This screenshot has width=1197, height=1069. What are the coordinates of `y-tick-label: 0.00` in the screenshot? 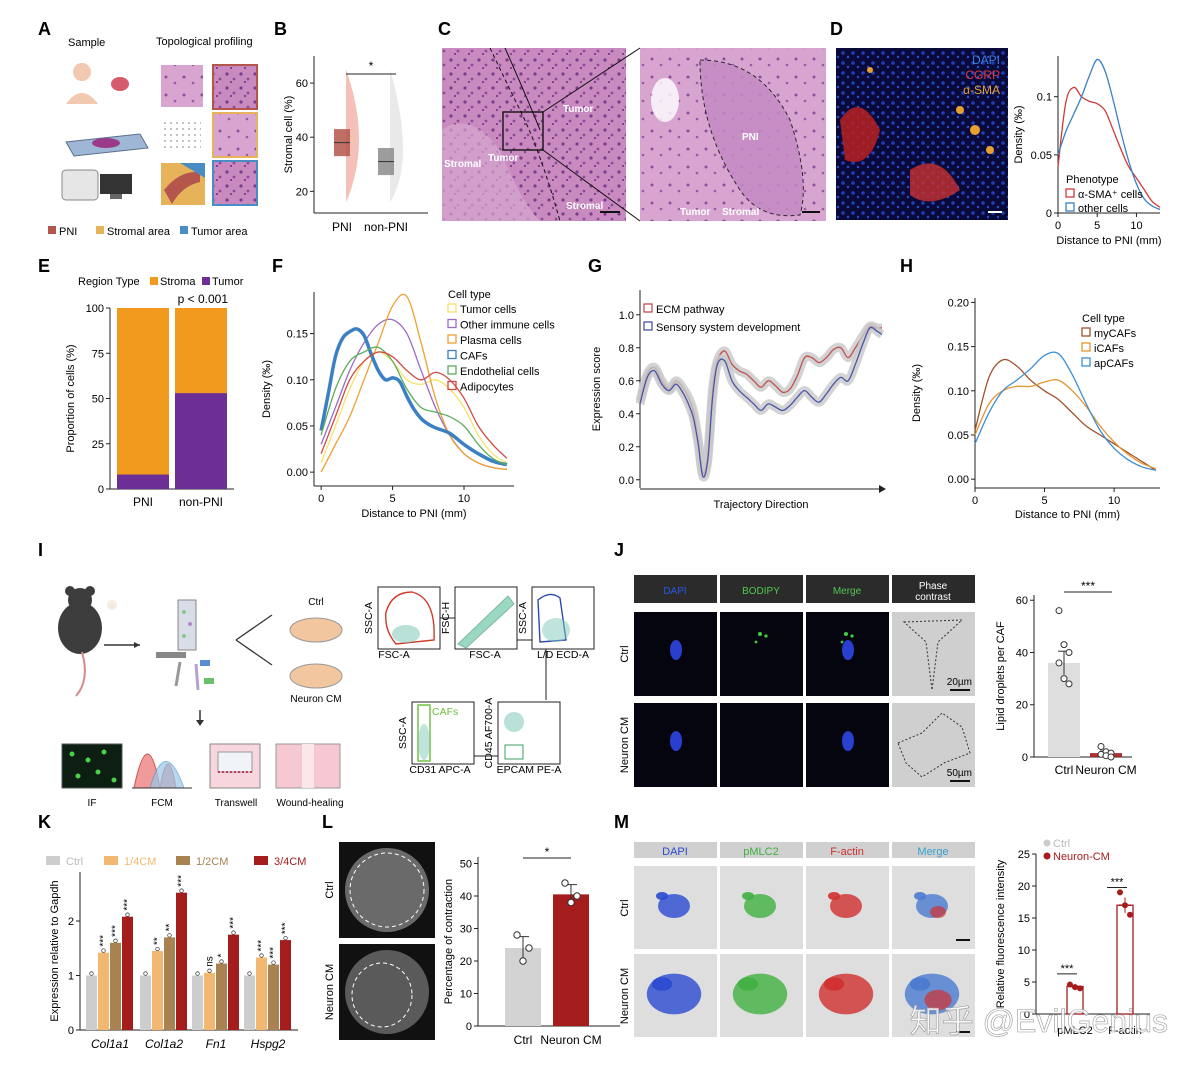 It's located at (297, 473).